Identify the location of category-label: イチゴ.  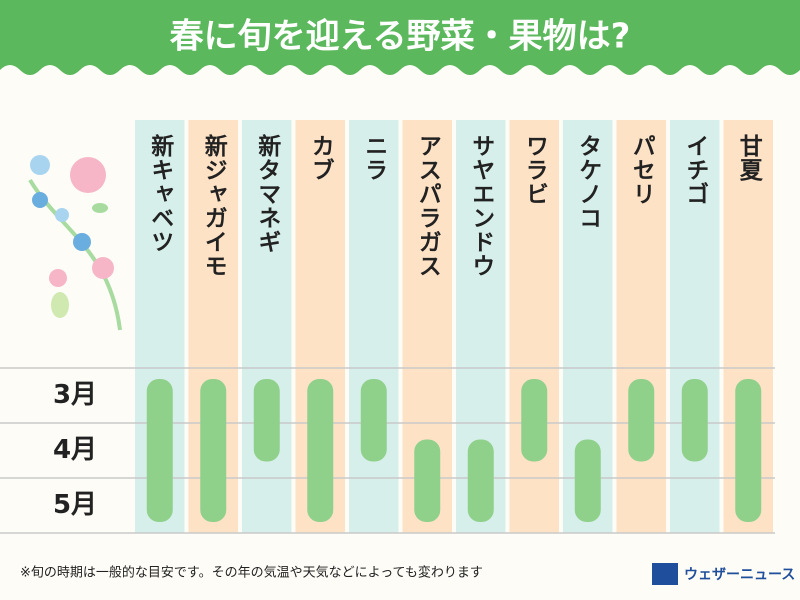
(695, 170).